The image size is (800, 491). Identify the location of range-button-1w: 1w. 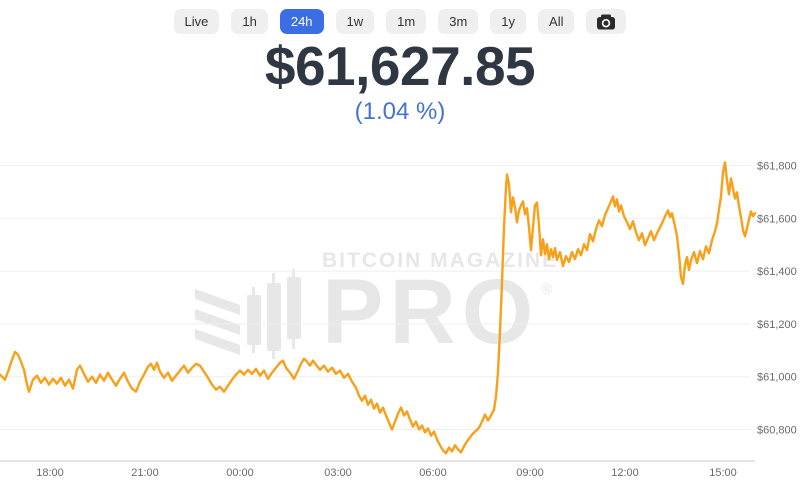
(355, 21).